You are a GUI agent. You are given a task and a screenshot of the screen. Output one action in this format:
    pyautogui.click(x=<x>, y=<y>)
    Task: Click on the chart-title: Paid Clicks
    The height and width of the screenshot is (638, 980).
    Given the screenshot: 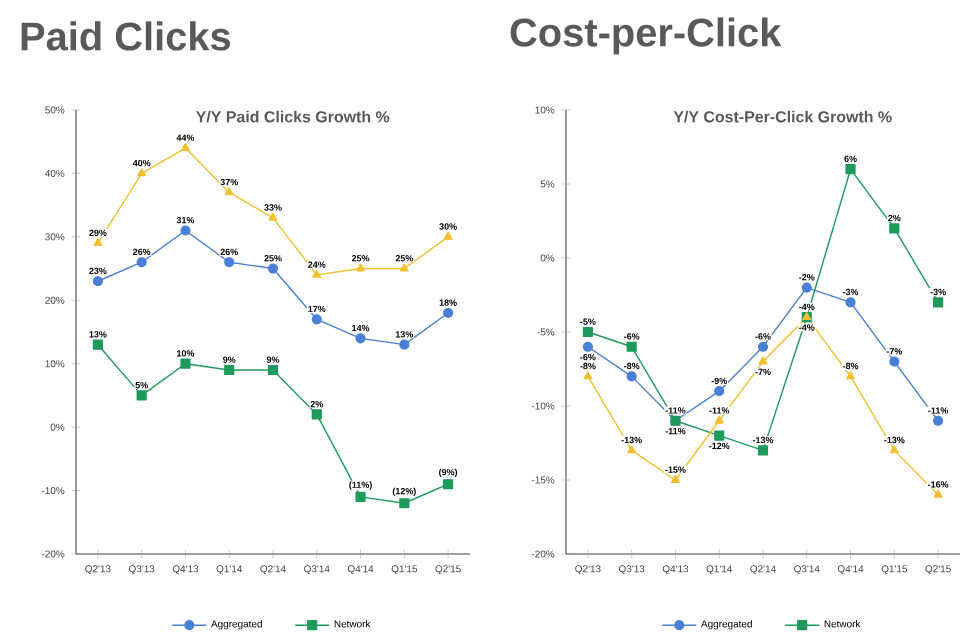 What is the action you would take?
    pyautogui.click(x=126, y=36)
    